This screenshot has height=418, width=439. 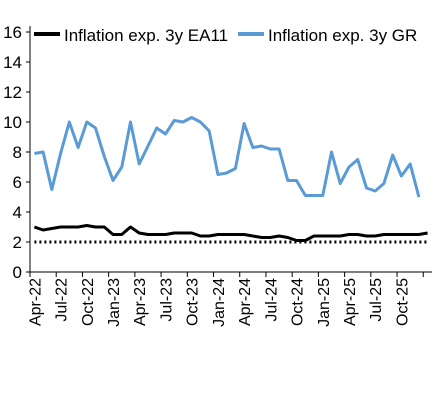 What do you see at coordinates (17, 272) in the screenshot?
I see `y-tick-label: 0` at bounding box center [17, 272].